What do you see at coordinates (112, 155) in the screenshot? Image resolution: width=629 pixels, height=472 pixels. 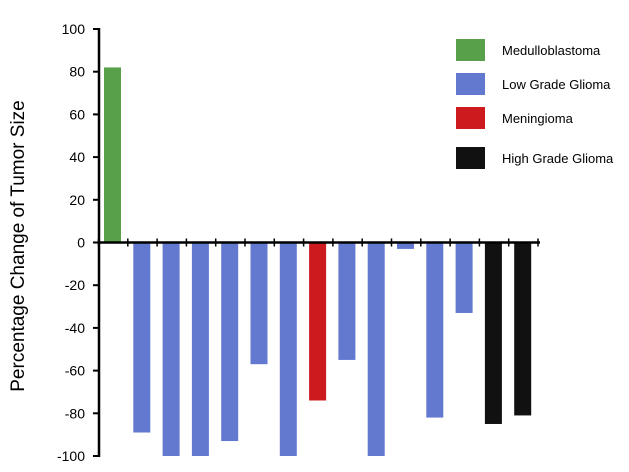 I see `bar-medulloblastoma` at bounding box center [112, 155].